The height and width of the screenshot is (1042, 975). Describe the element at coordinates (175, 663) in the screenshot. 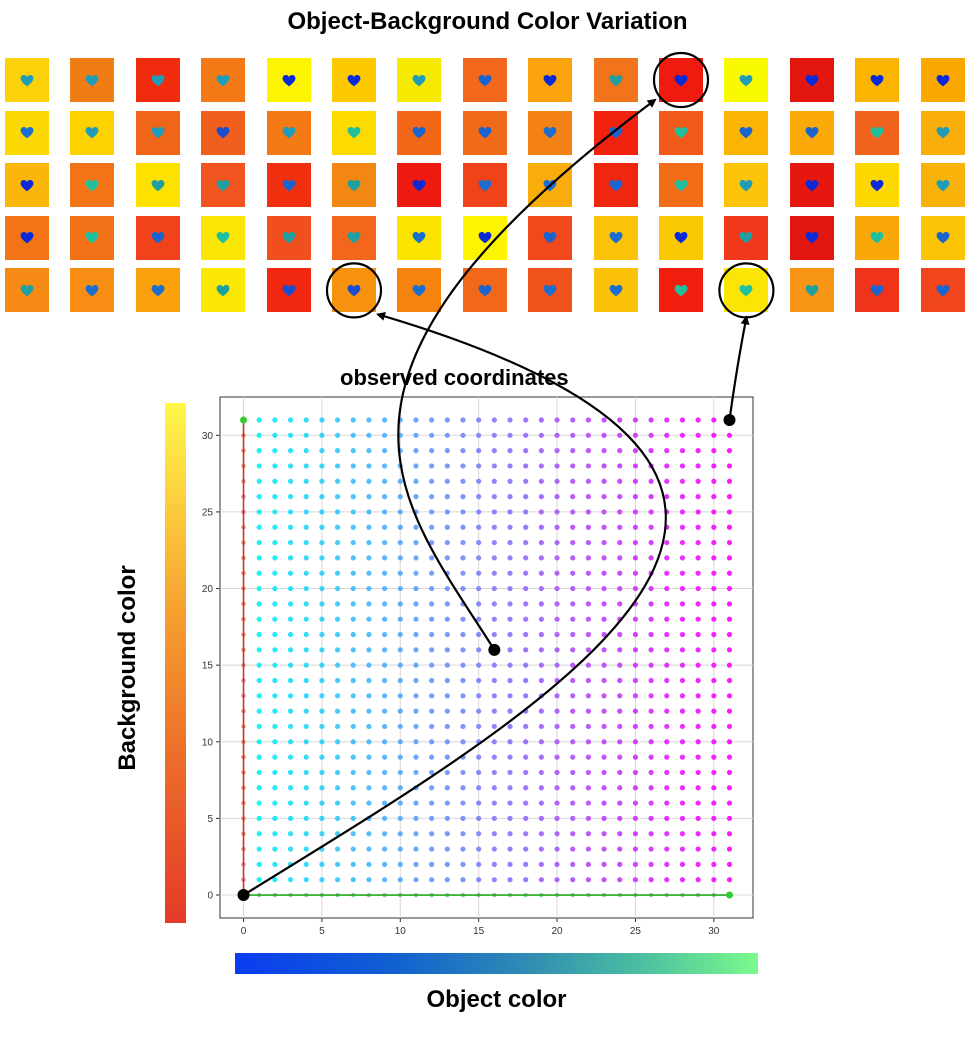

I see `background-color-bar` at that location.